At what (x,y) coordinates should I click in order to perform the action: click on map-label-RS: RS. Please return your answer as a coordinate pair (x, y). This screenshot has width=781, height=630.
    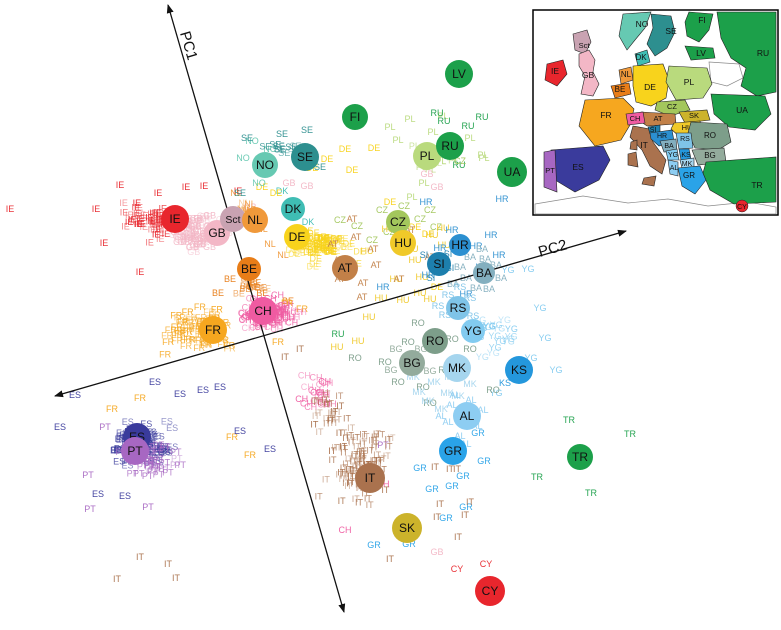
    Looking at the image, I should click on (685, 139).